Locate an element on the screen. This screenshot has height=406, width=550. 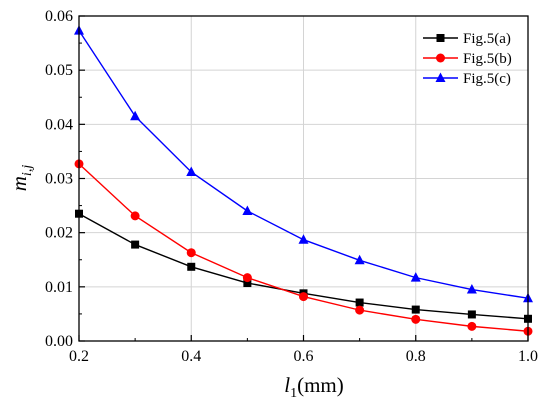
legend-item: Fig.5(c) is located at coordinates (467, 79).